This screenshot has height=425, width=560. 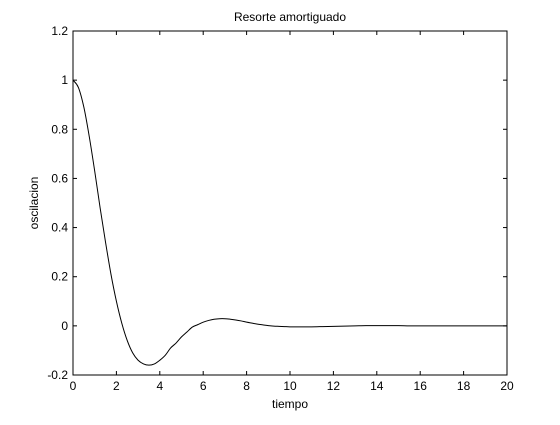 What do you see at coordinates (59, 31) in the screenshot?
I see `y-tick-label: 1.2` at bounding box center [59, 31].